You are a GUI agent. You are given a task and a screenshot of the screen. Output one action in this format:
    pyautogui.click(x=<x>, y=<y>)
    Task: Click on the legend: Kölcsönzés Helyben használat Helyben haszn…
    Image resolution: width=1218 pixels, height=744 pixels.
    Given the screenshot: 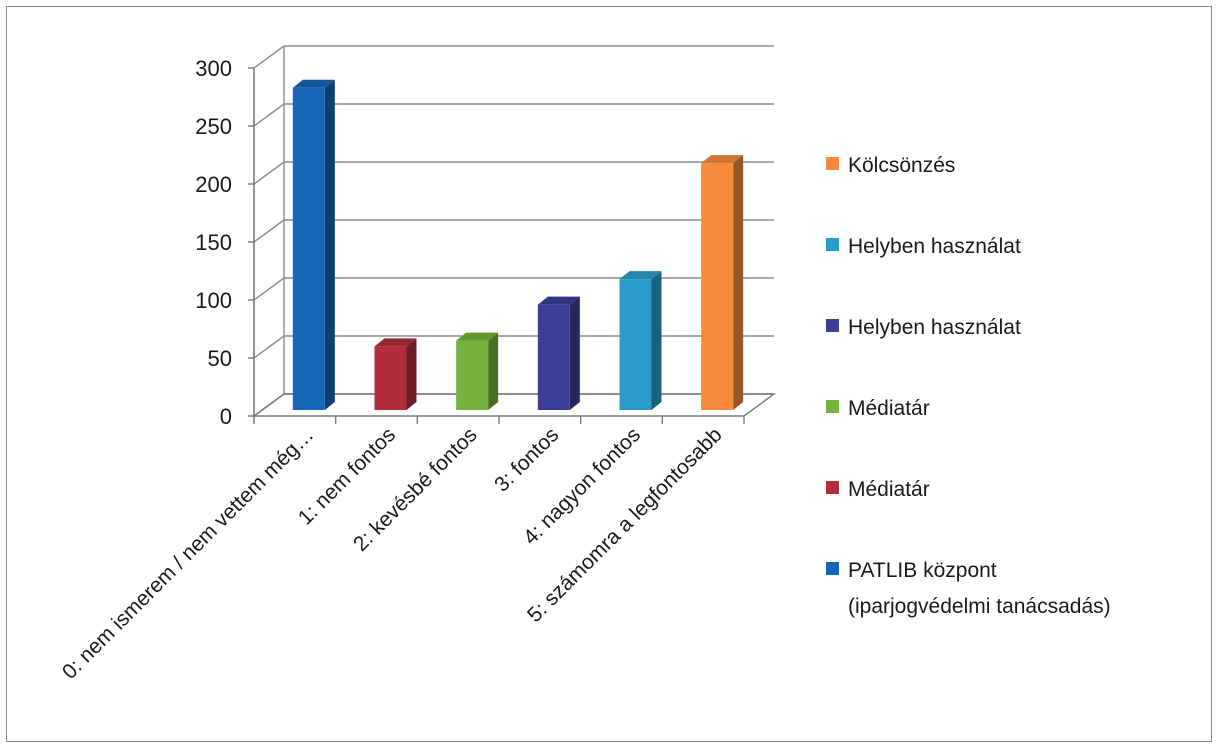 What is the action you would take?
    pyautogui.click(x=968, y=386)
    